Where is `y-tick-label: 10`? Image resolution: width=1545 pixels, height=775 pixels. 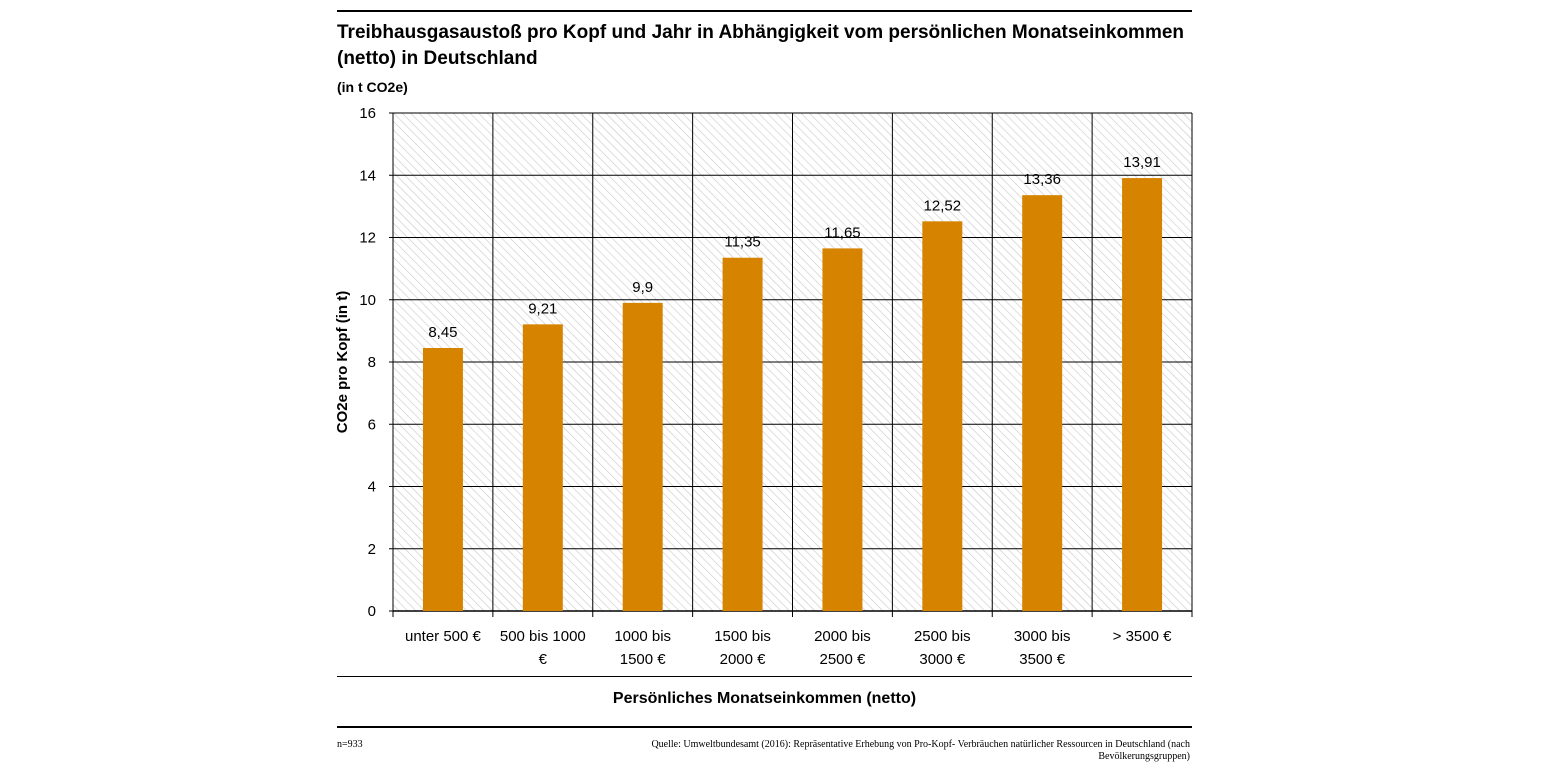 y-tick-label: 10 is located at coordinates (367, 300).